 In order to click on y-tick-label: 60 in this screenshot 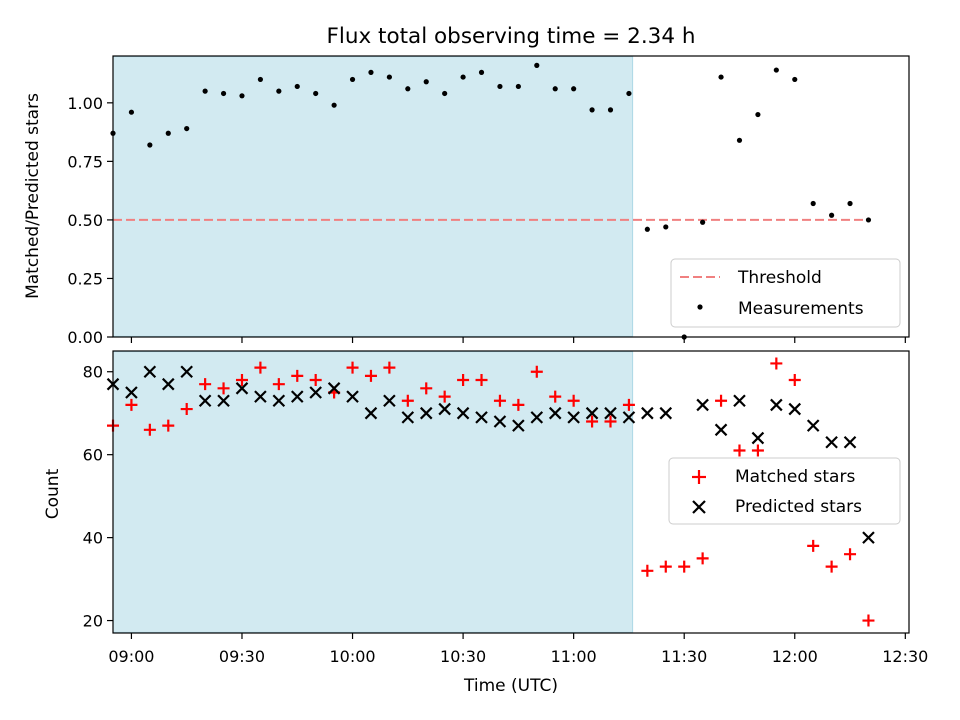, I will do `click(93, 455)`.